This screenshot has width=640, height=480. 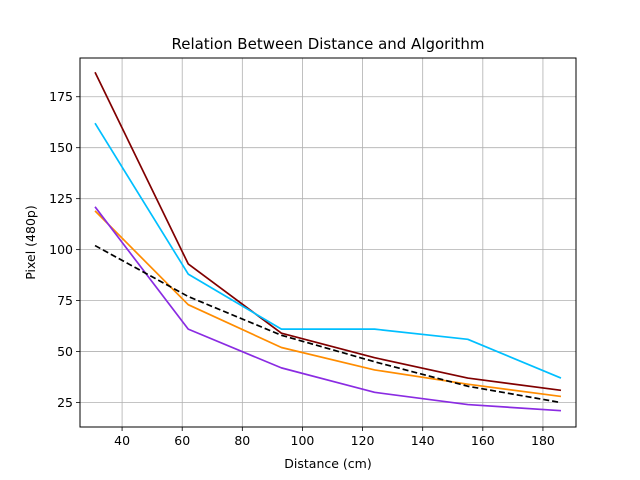 I want to click on x-tick-label: 120, so click(x=363, y=440).